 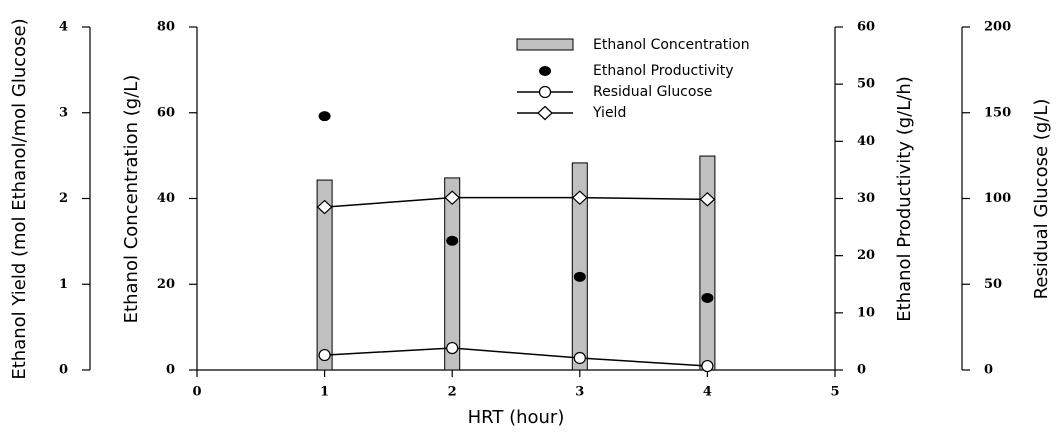 I want to click on y2-axis-label: Ethanol Productivity (g/L/h), so click(x=904, y=198).